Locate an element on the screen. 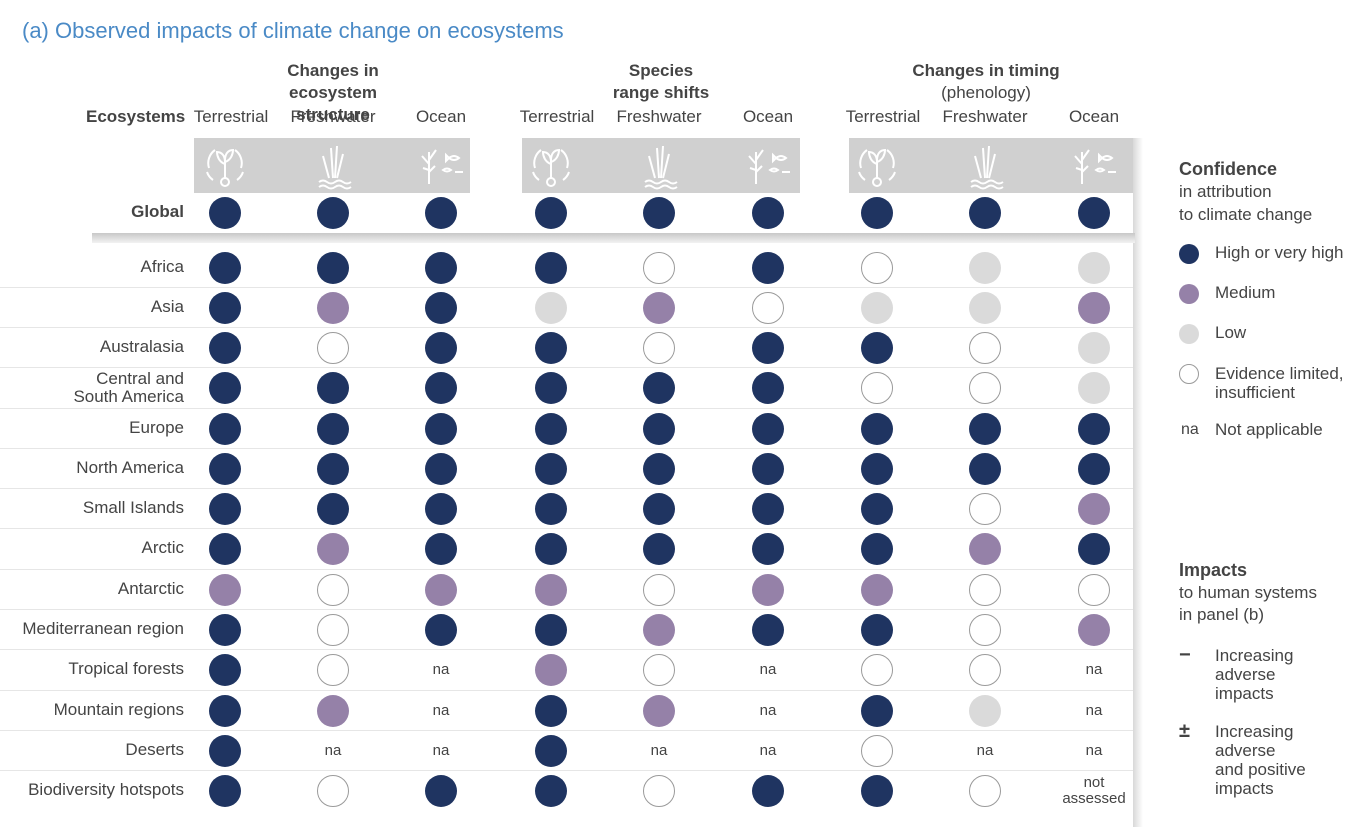 This screenshot has width=1361, height=827. legend-label: Not applicable is located at coordinates (1269, 429).